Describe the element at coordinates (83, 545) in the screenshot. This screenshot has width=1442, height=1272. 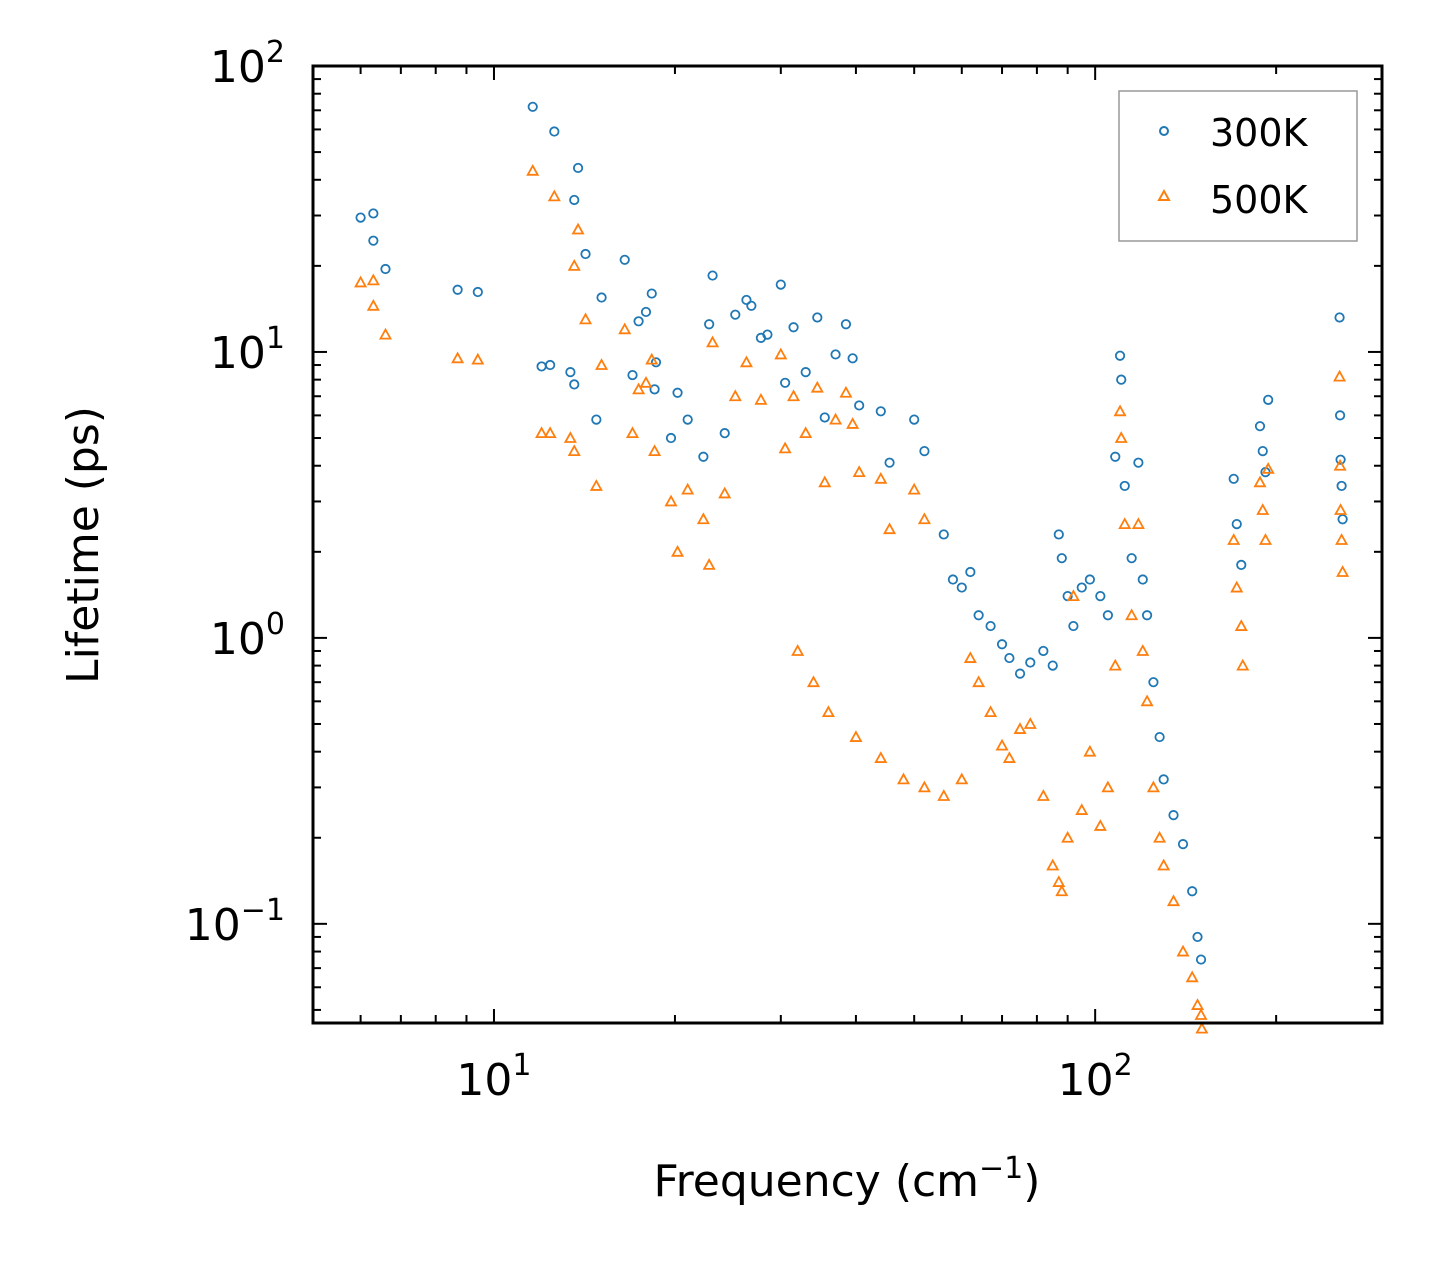
I see `y-axis-label: Lifetime (ps)` at that location.